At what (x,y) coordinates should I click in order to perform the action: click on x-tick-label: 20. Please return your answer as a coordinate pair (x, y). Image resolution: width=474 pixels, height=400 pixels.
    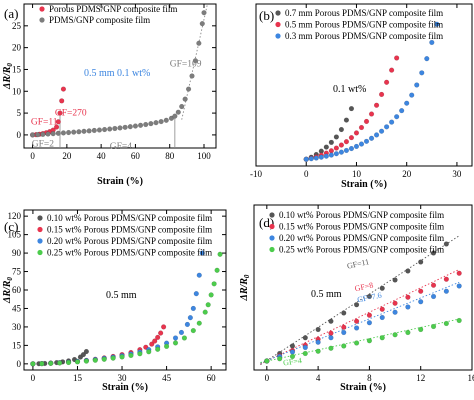
    Looking at the image, I should click on (407, 174).